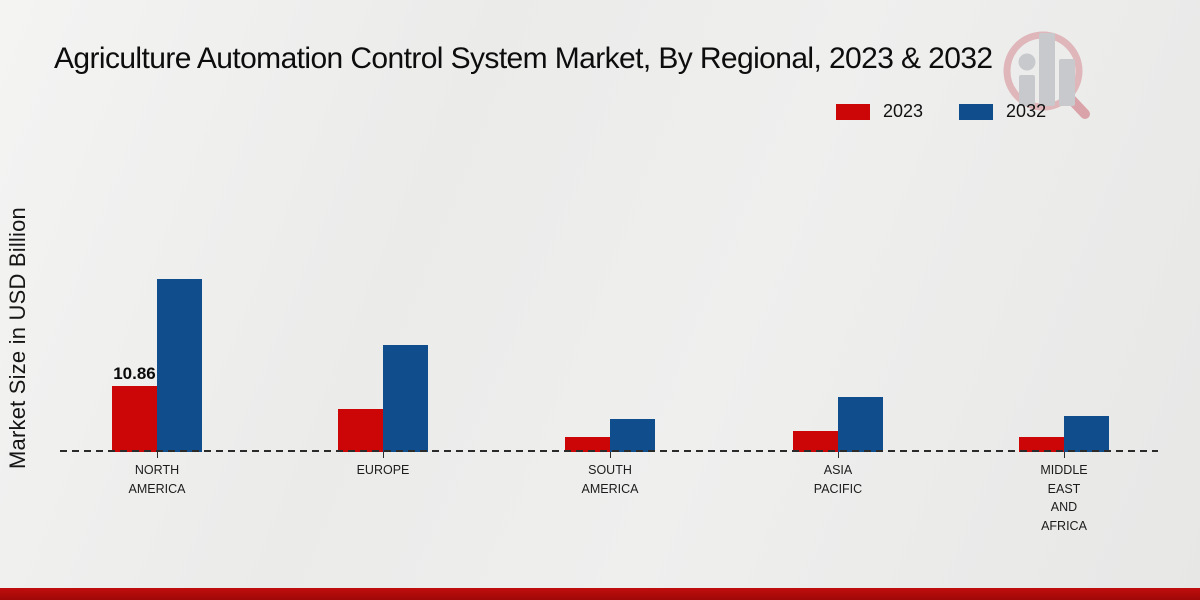  I want to click on legend-swatch-2023, so click(853, 111).